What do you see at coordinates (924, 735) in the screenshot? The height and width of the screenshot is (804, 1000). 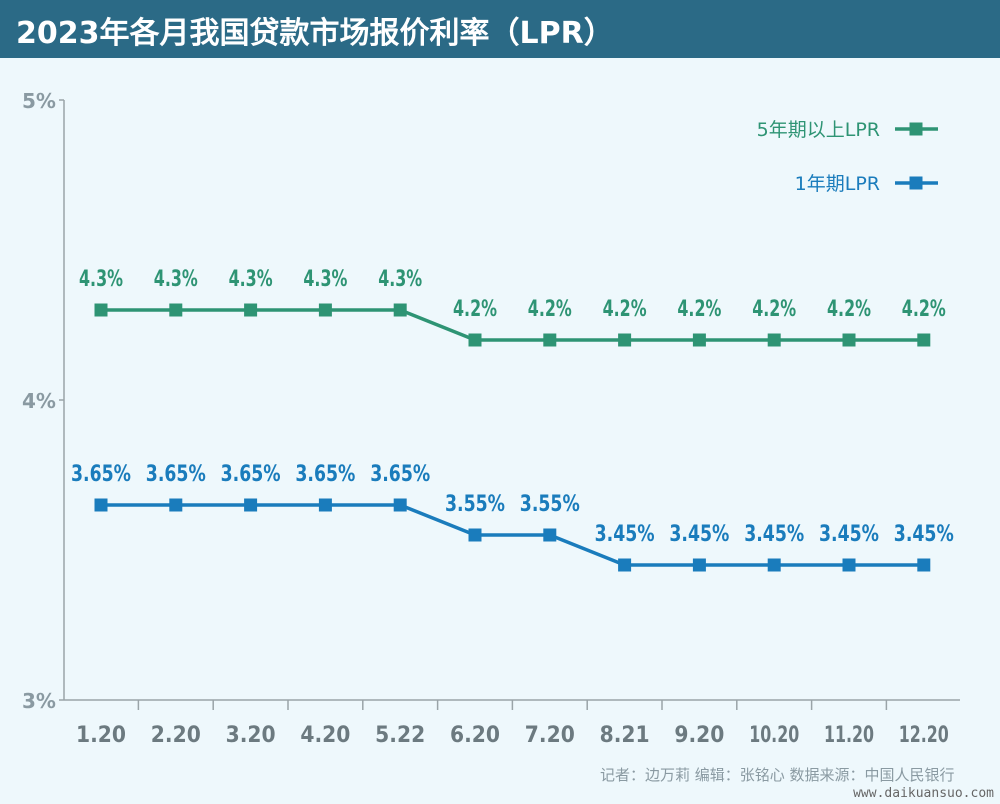 I see `x-tick-label: 12.20` at bounding box center [924, 735].